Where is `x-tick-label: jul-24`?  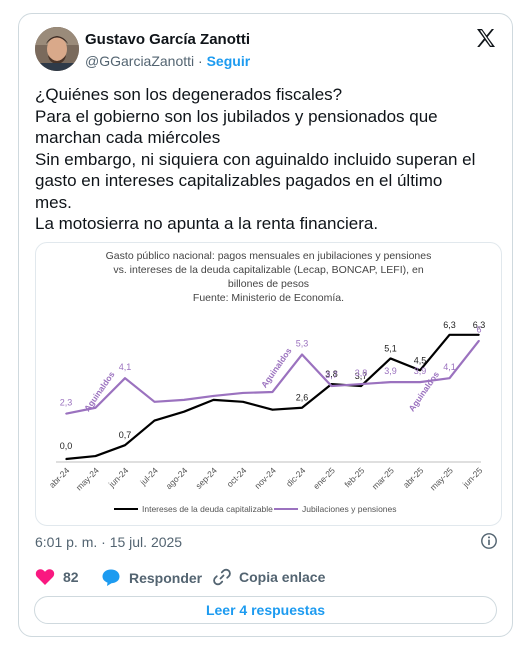 x-tick-label: jul-24 is located at coordinates (148, 476).